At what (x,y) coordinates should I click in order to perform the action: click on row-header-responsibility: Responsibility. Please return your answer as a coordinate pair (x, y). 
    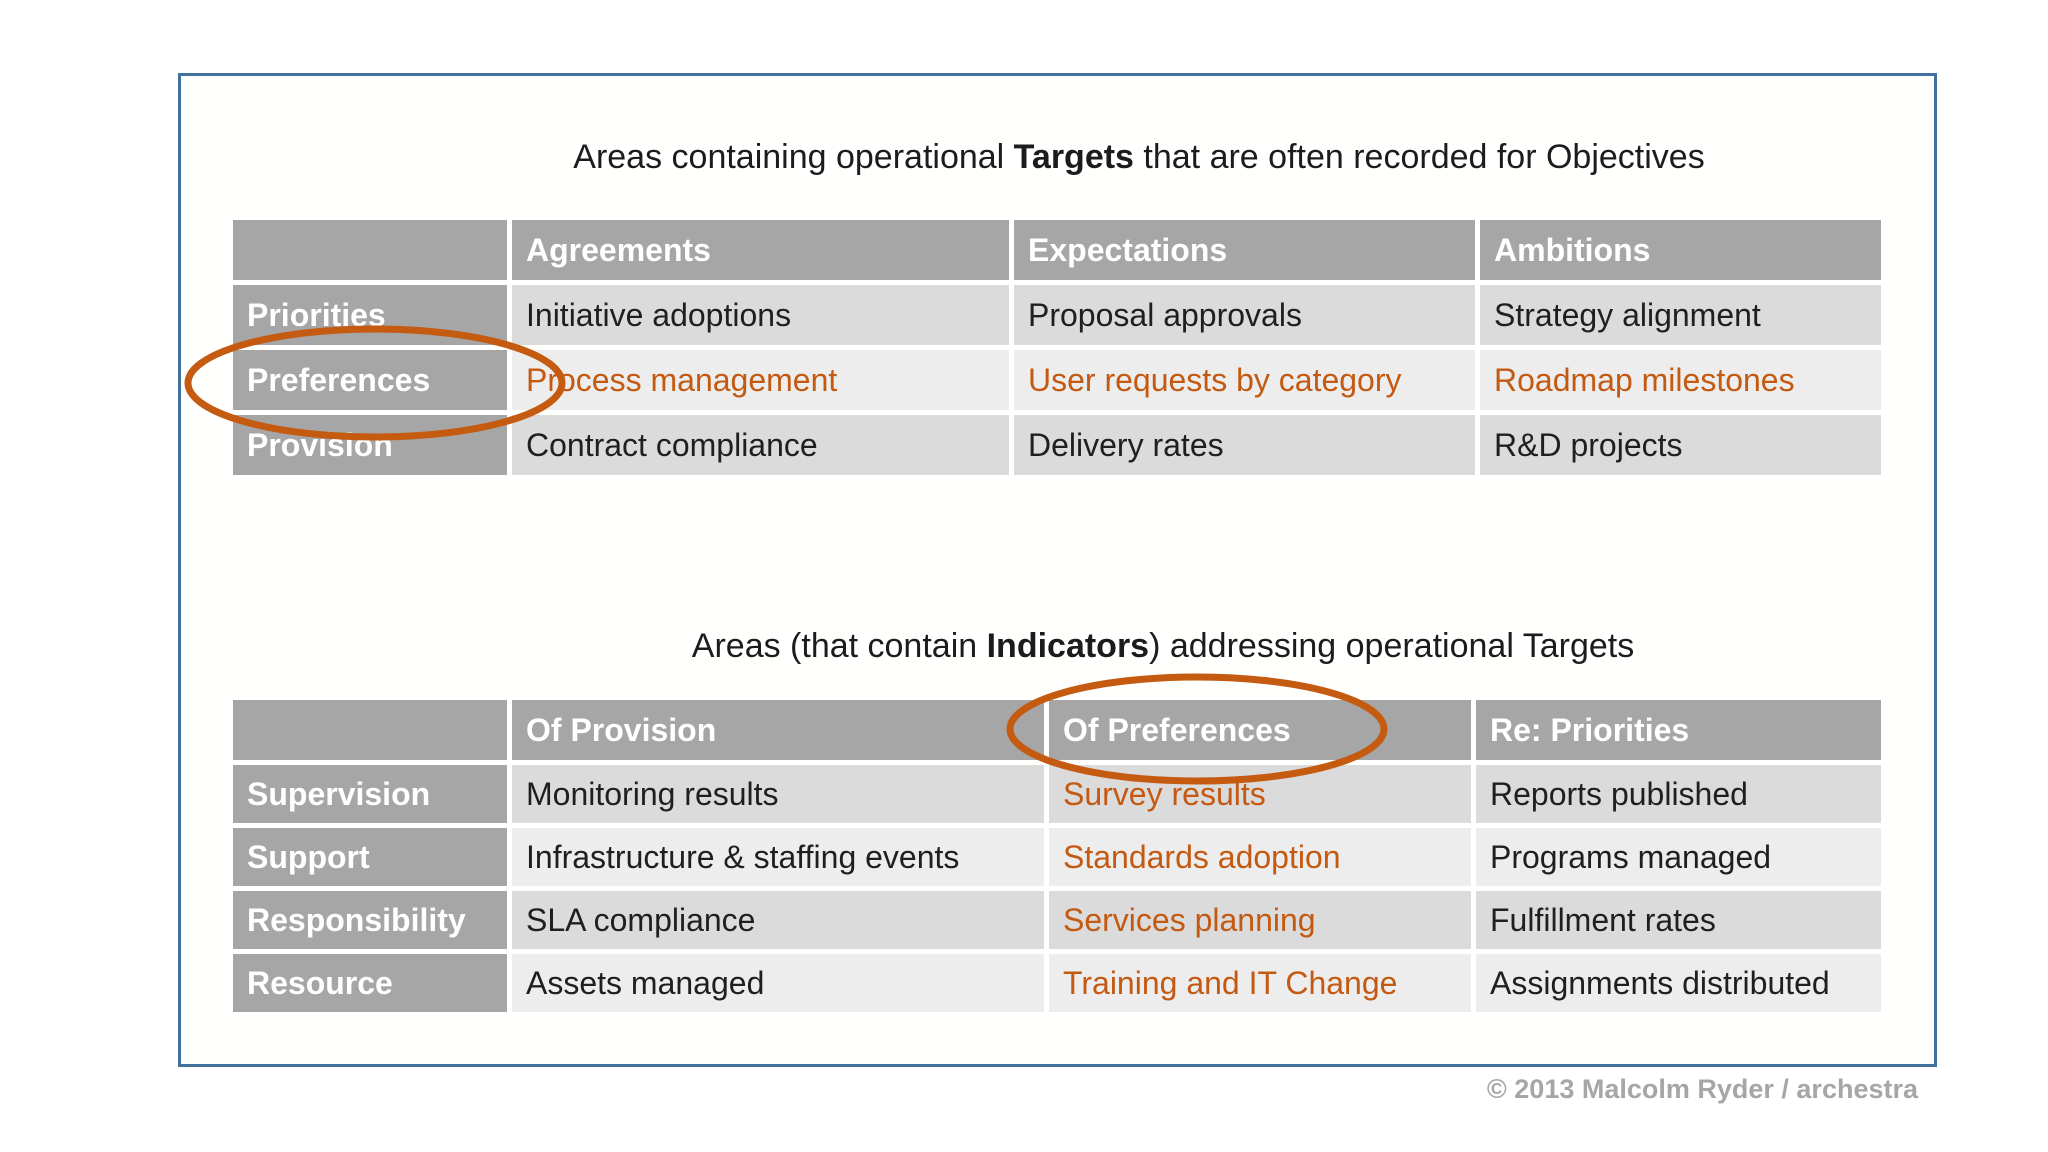
    Looking at the image, I should click on (370, 920).